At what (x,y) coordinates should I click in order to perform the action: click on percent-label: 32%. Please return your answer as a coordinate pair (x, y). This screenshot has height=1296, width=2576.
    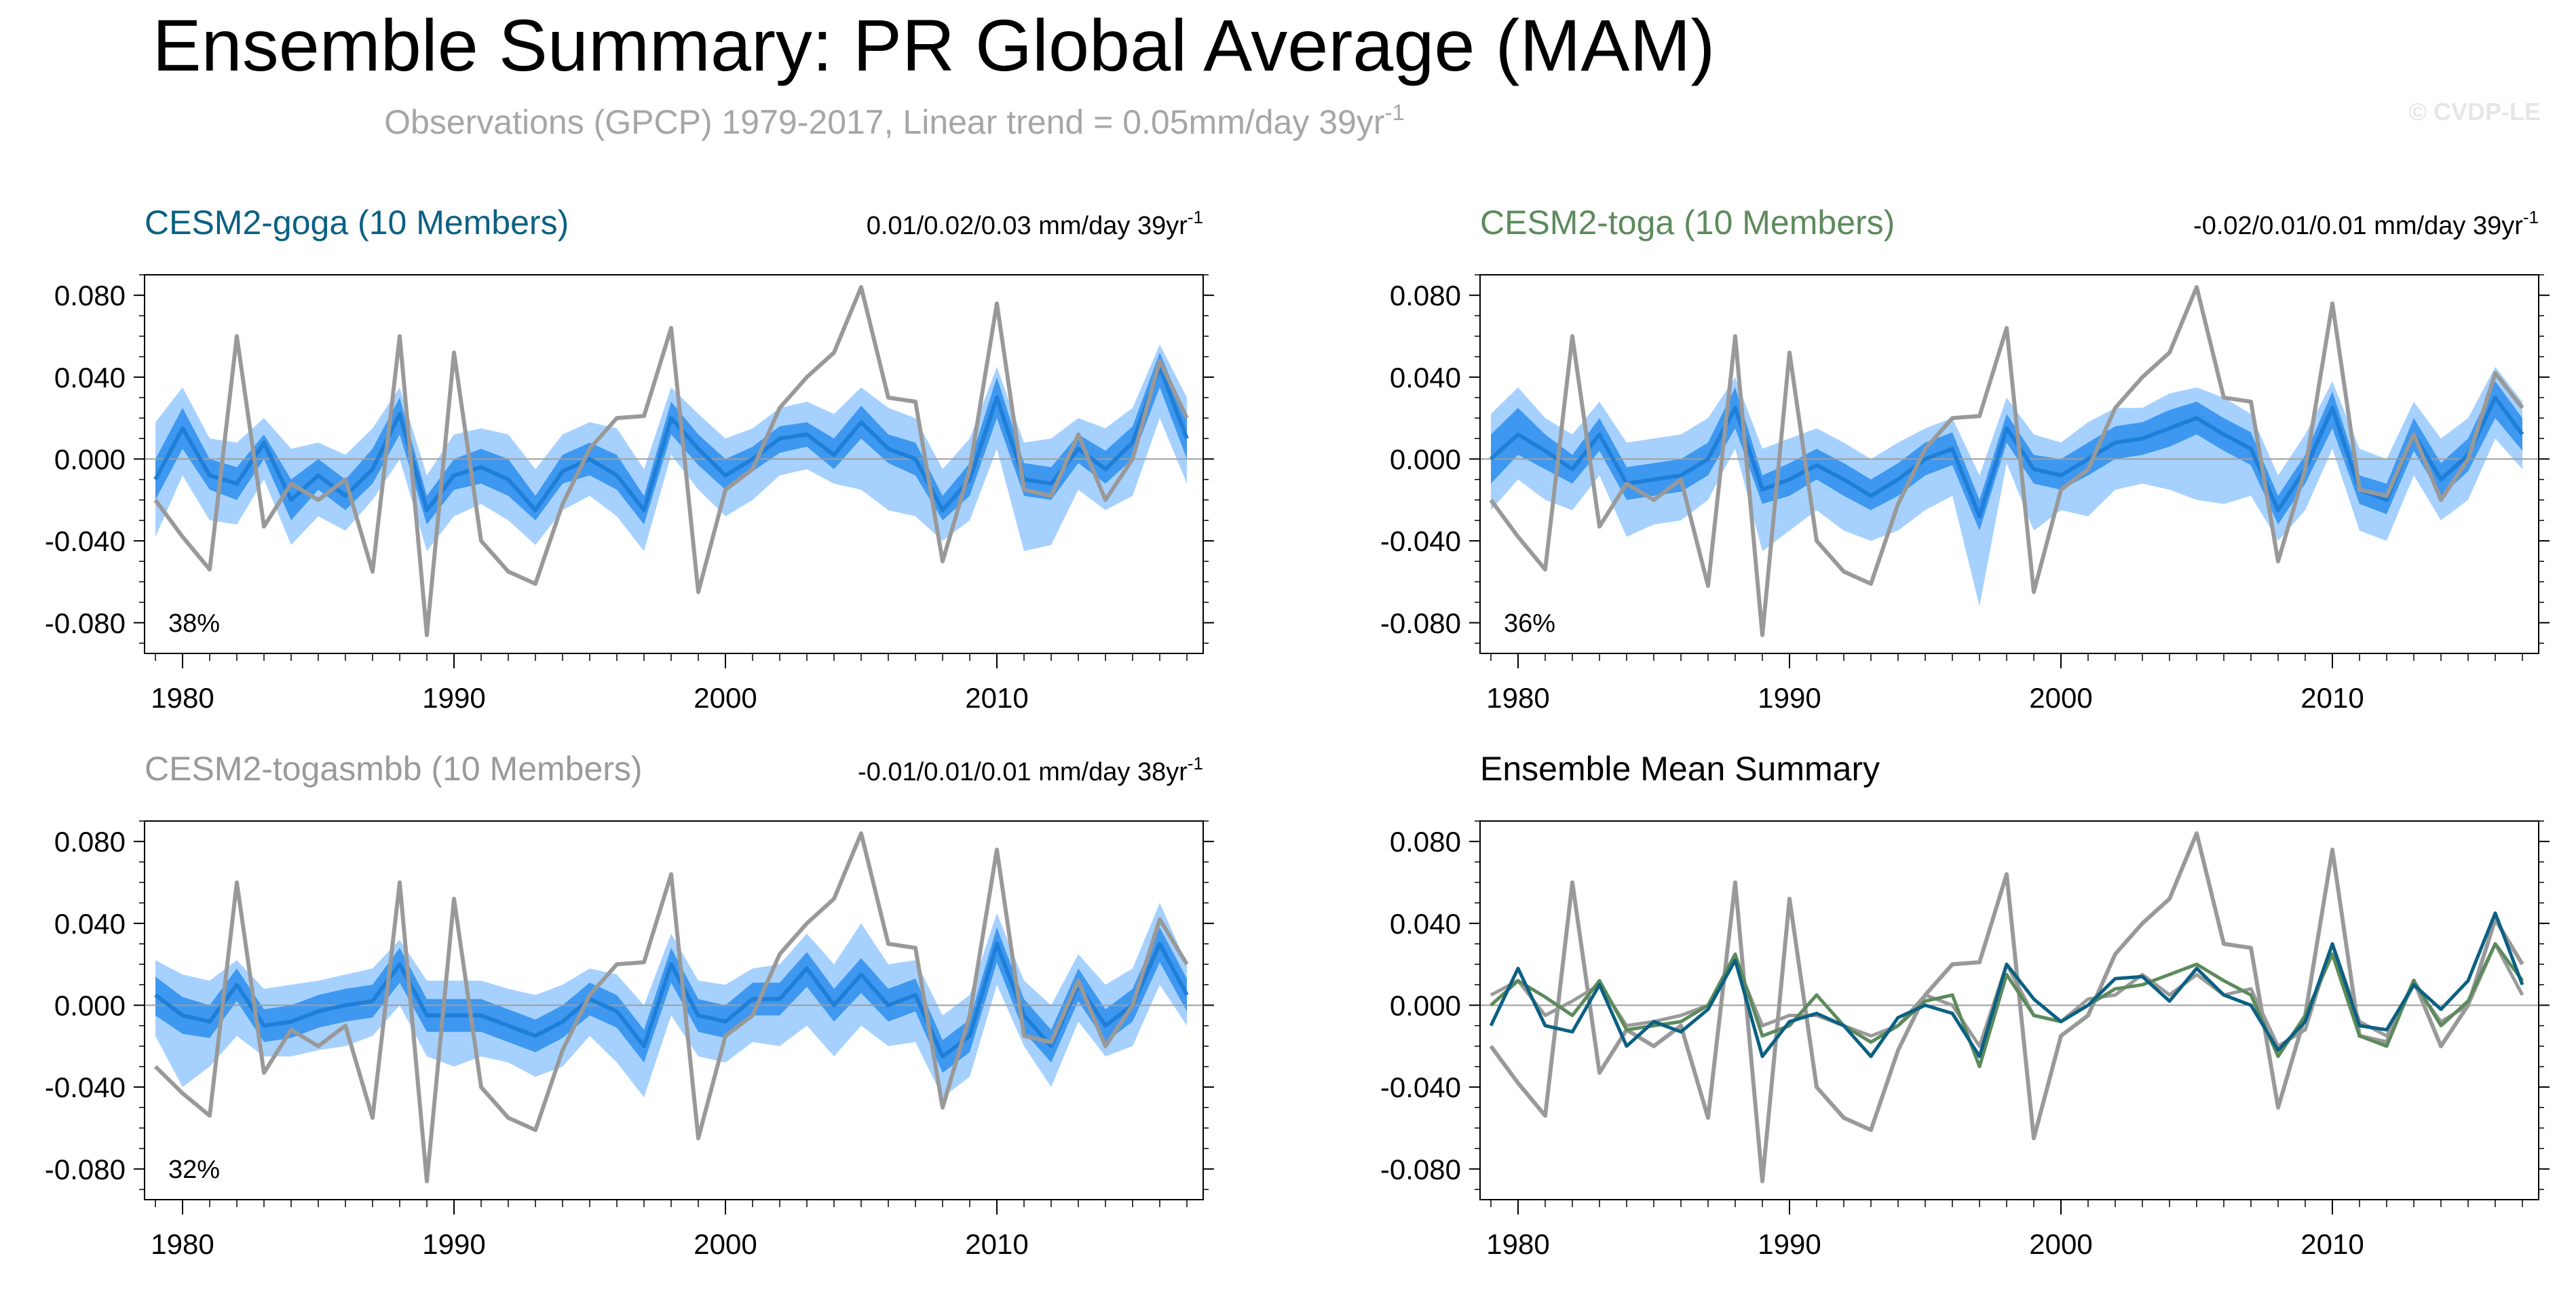
    Looking at the image, I should click on (194, 1170).